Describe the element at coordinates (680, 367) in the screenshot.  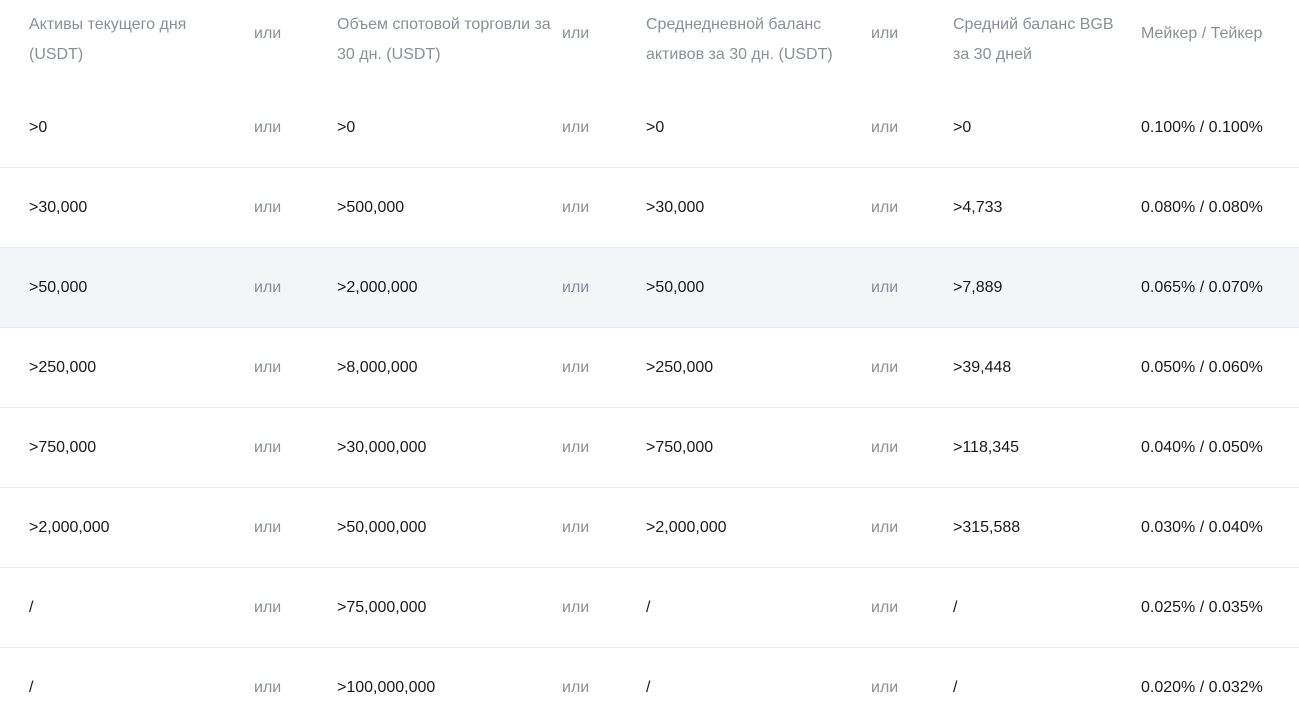
I see `cell-avg-daily-balance-30d: >250,000` at that location.